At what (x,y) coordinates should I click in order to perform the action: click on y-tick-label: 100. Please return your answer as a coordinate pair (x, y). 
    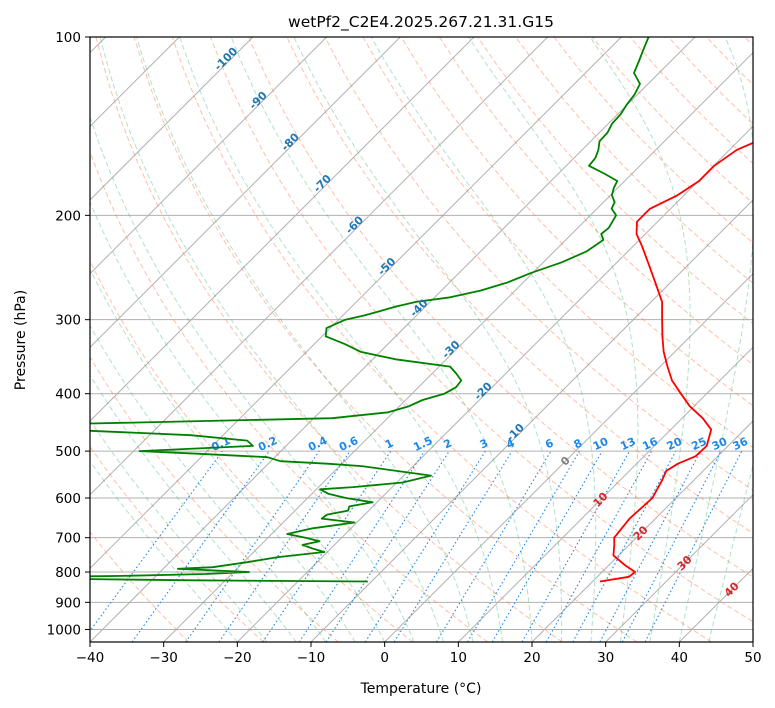
    Looking at the image, I should click on (68, 38).